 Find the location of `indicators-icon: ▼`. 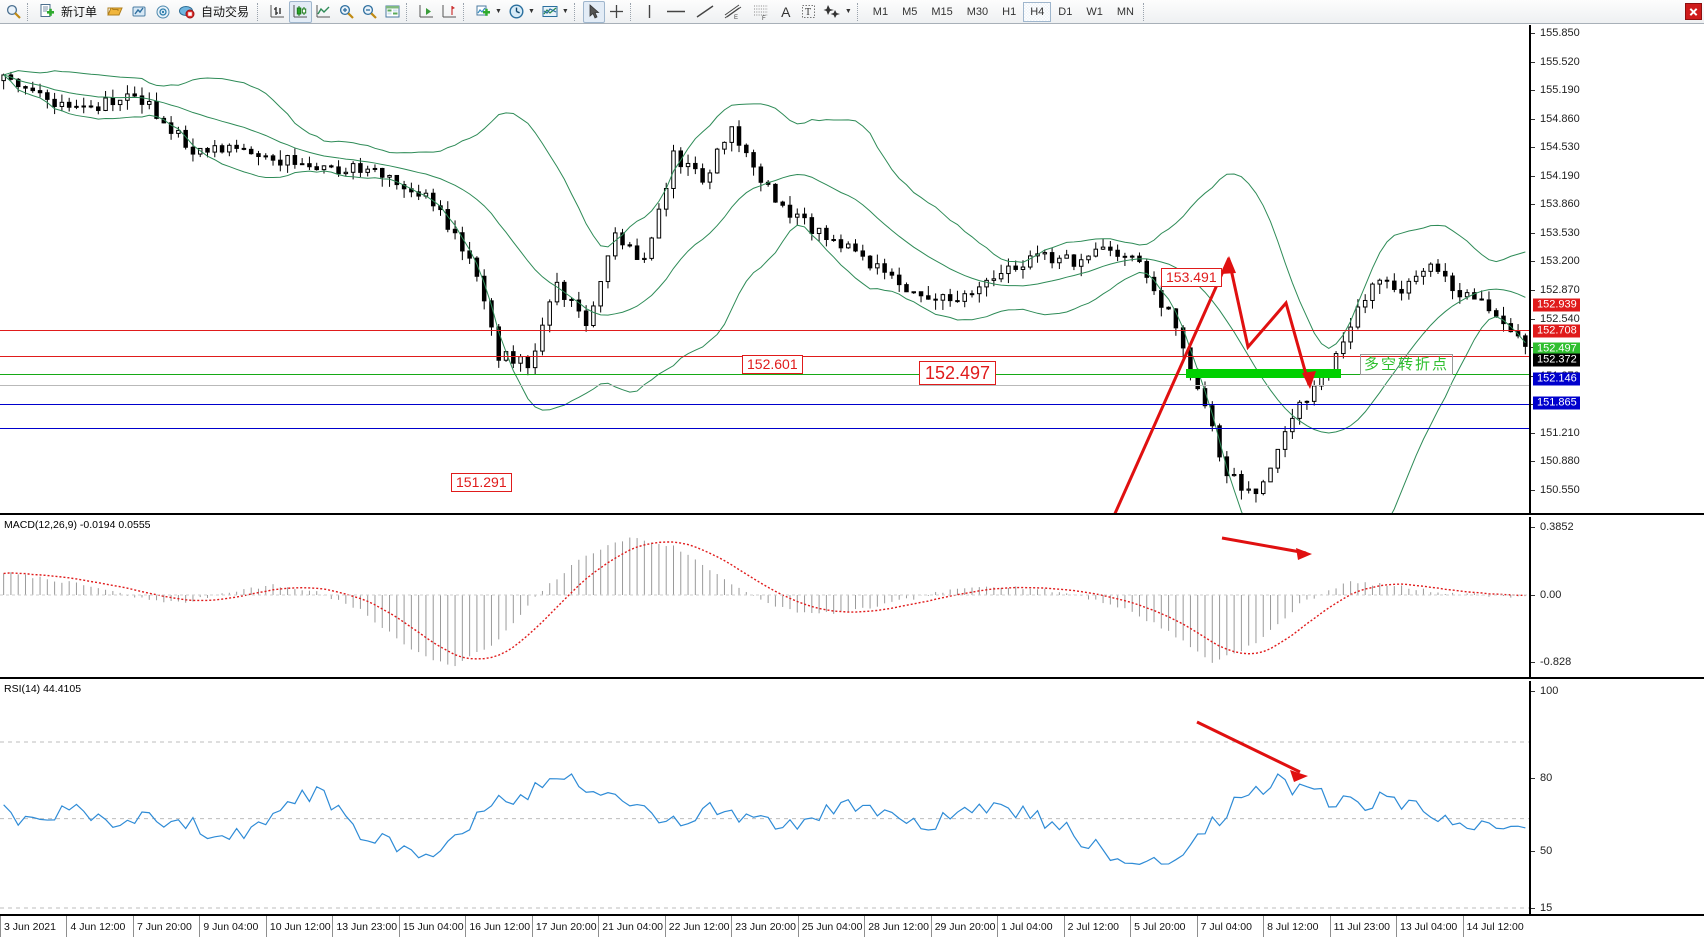

indicators-icon: ▼ is located at coordinates (488, 12).